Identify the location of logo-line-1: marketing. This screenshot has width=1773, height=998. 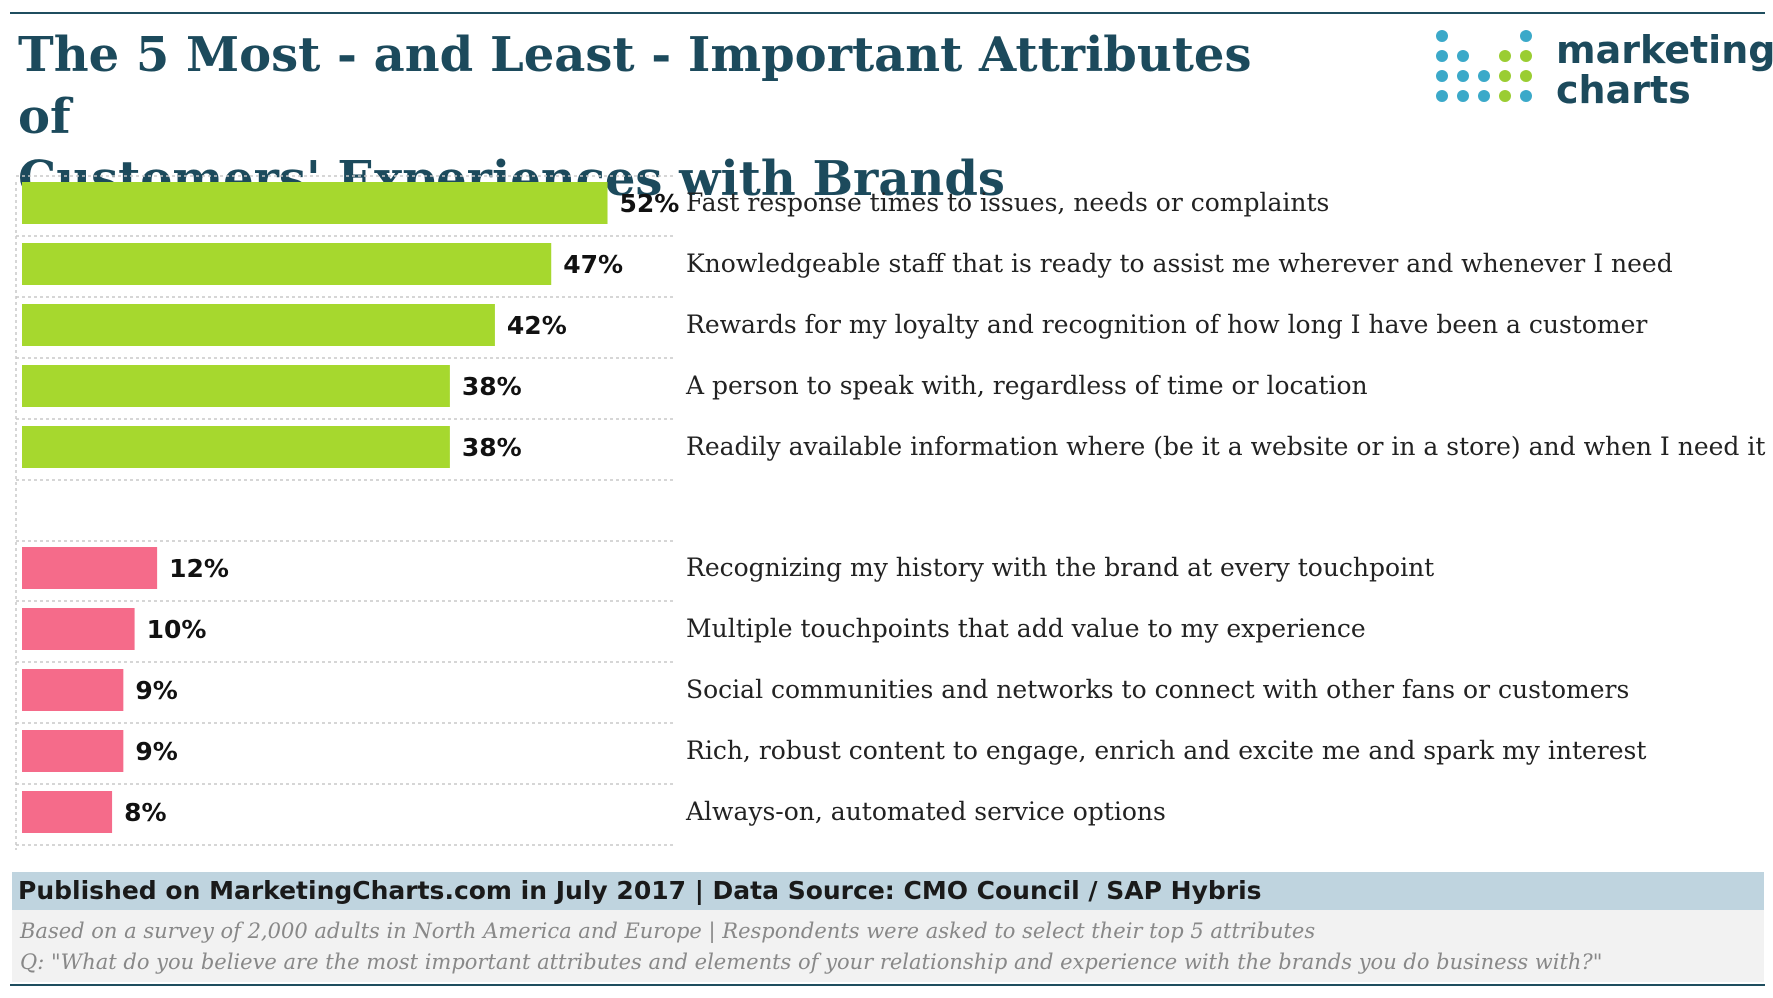
(1664, 50).